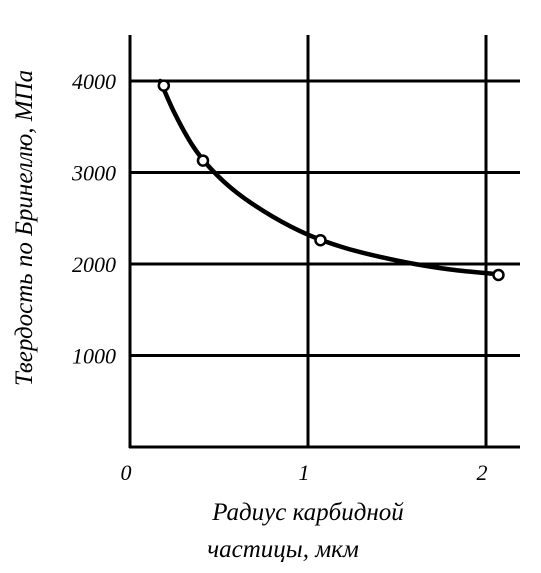 Image resolution: width=541 pixels, height=573 pixels. What do you see at coordinates (94, 264) in the screenshot?
I see `y-tick-label-2000: 2000` at bounding box center [94, 264].